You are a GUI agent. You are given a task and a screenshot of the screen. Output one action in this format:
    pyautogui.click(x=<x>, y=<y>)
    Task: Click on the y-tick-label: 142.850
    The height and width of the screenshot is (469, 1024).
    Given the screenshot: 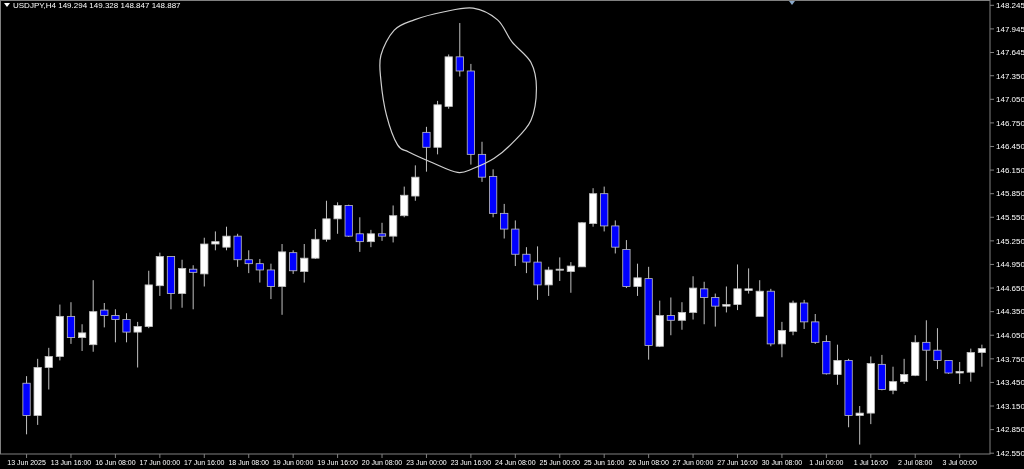 What is the action you would take?
    pyautogui.click(x=1010, y=430)
    